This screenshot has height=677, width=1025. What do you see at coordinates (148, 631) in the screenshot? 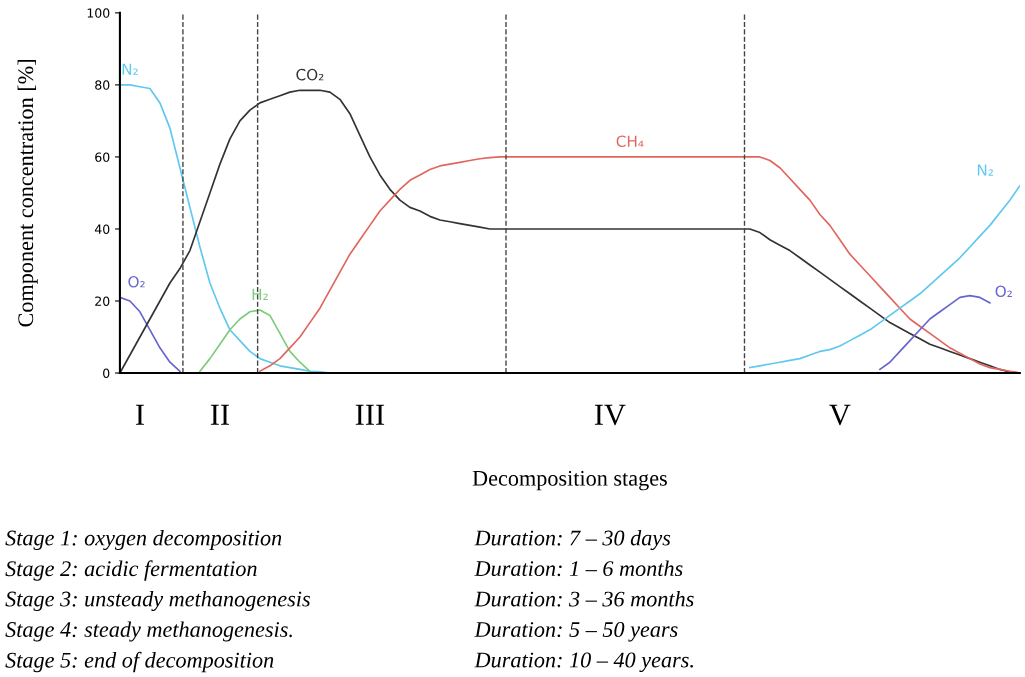
I see `text: Stage 4: steady methanogenesis.` at bounding box center [148, 631].